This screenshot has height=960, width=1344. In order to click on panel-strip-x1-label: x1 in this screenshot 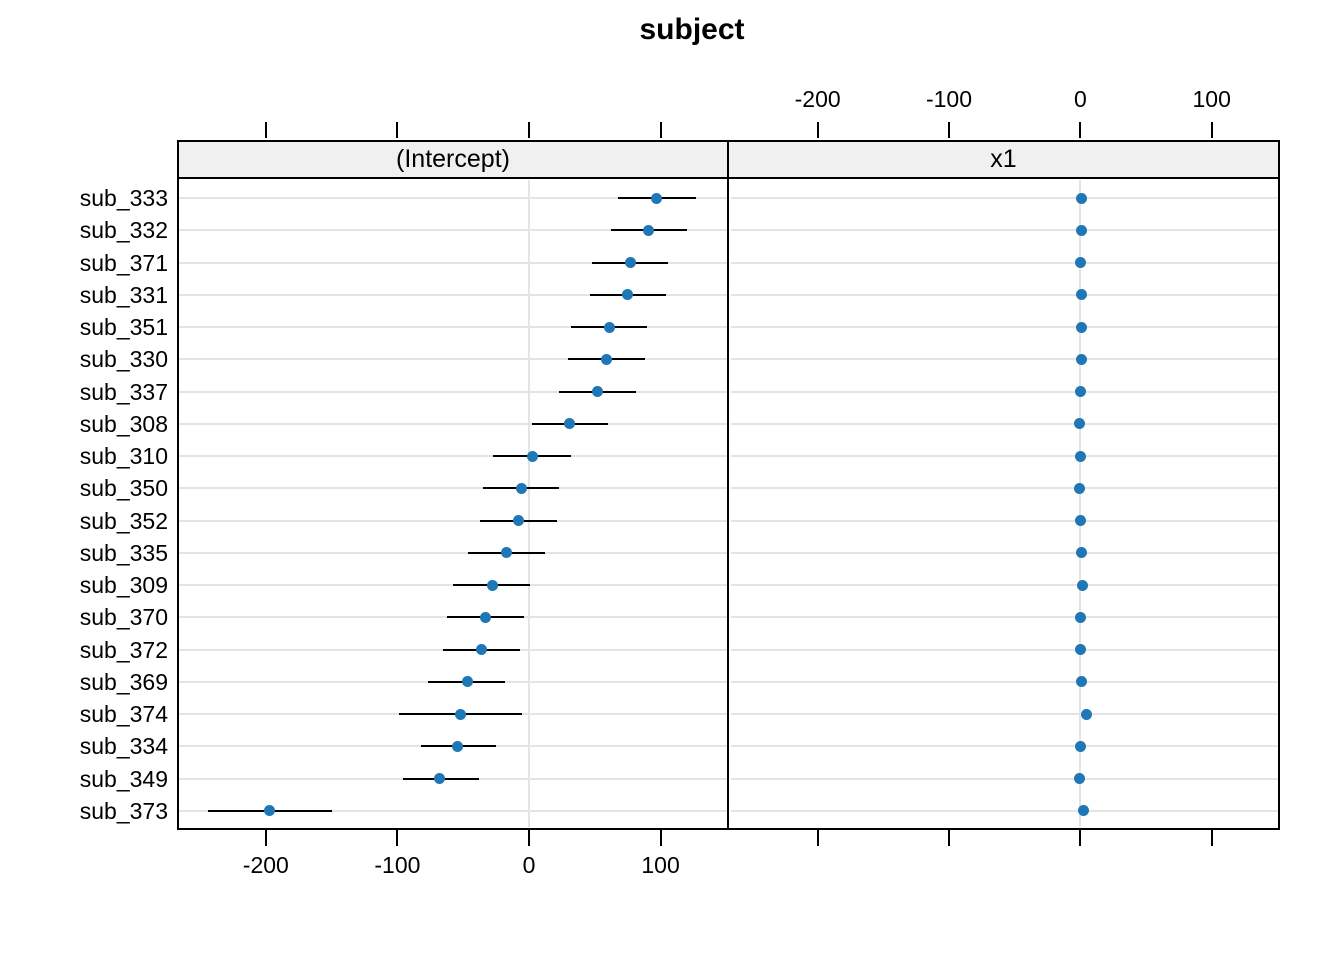, I will do `click(1003, 159)`.